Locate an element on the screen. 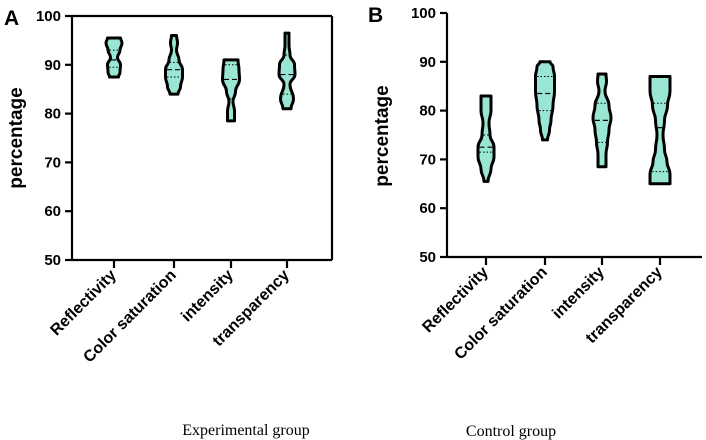 This screenshot has width=706, height=440. panel-a-category-label: intensity is located at coordinates (207, 296).